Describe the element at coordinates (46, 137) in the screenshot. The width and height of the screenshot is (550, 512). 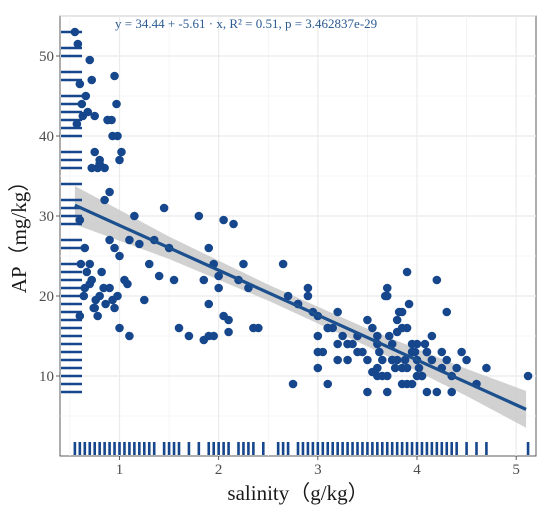
I see `y-tick-label: 40` at that location.